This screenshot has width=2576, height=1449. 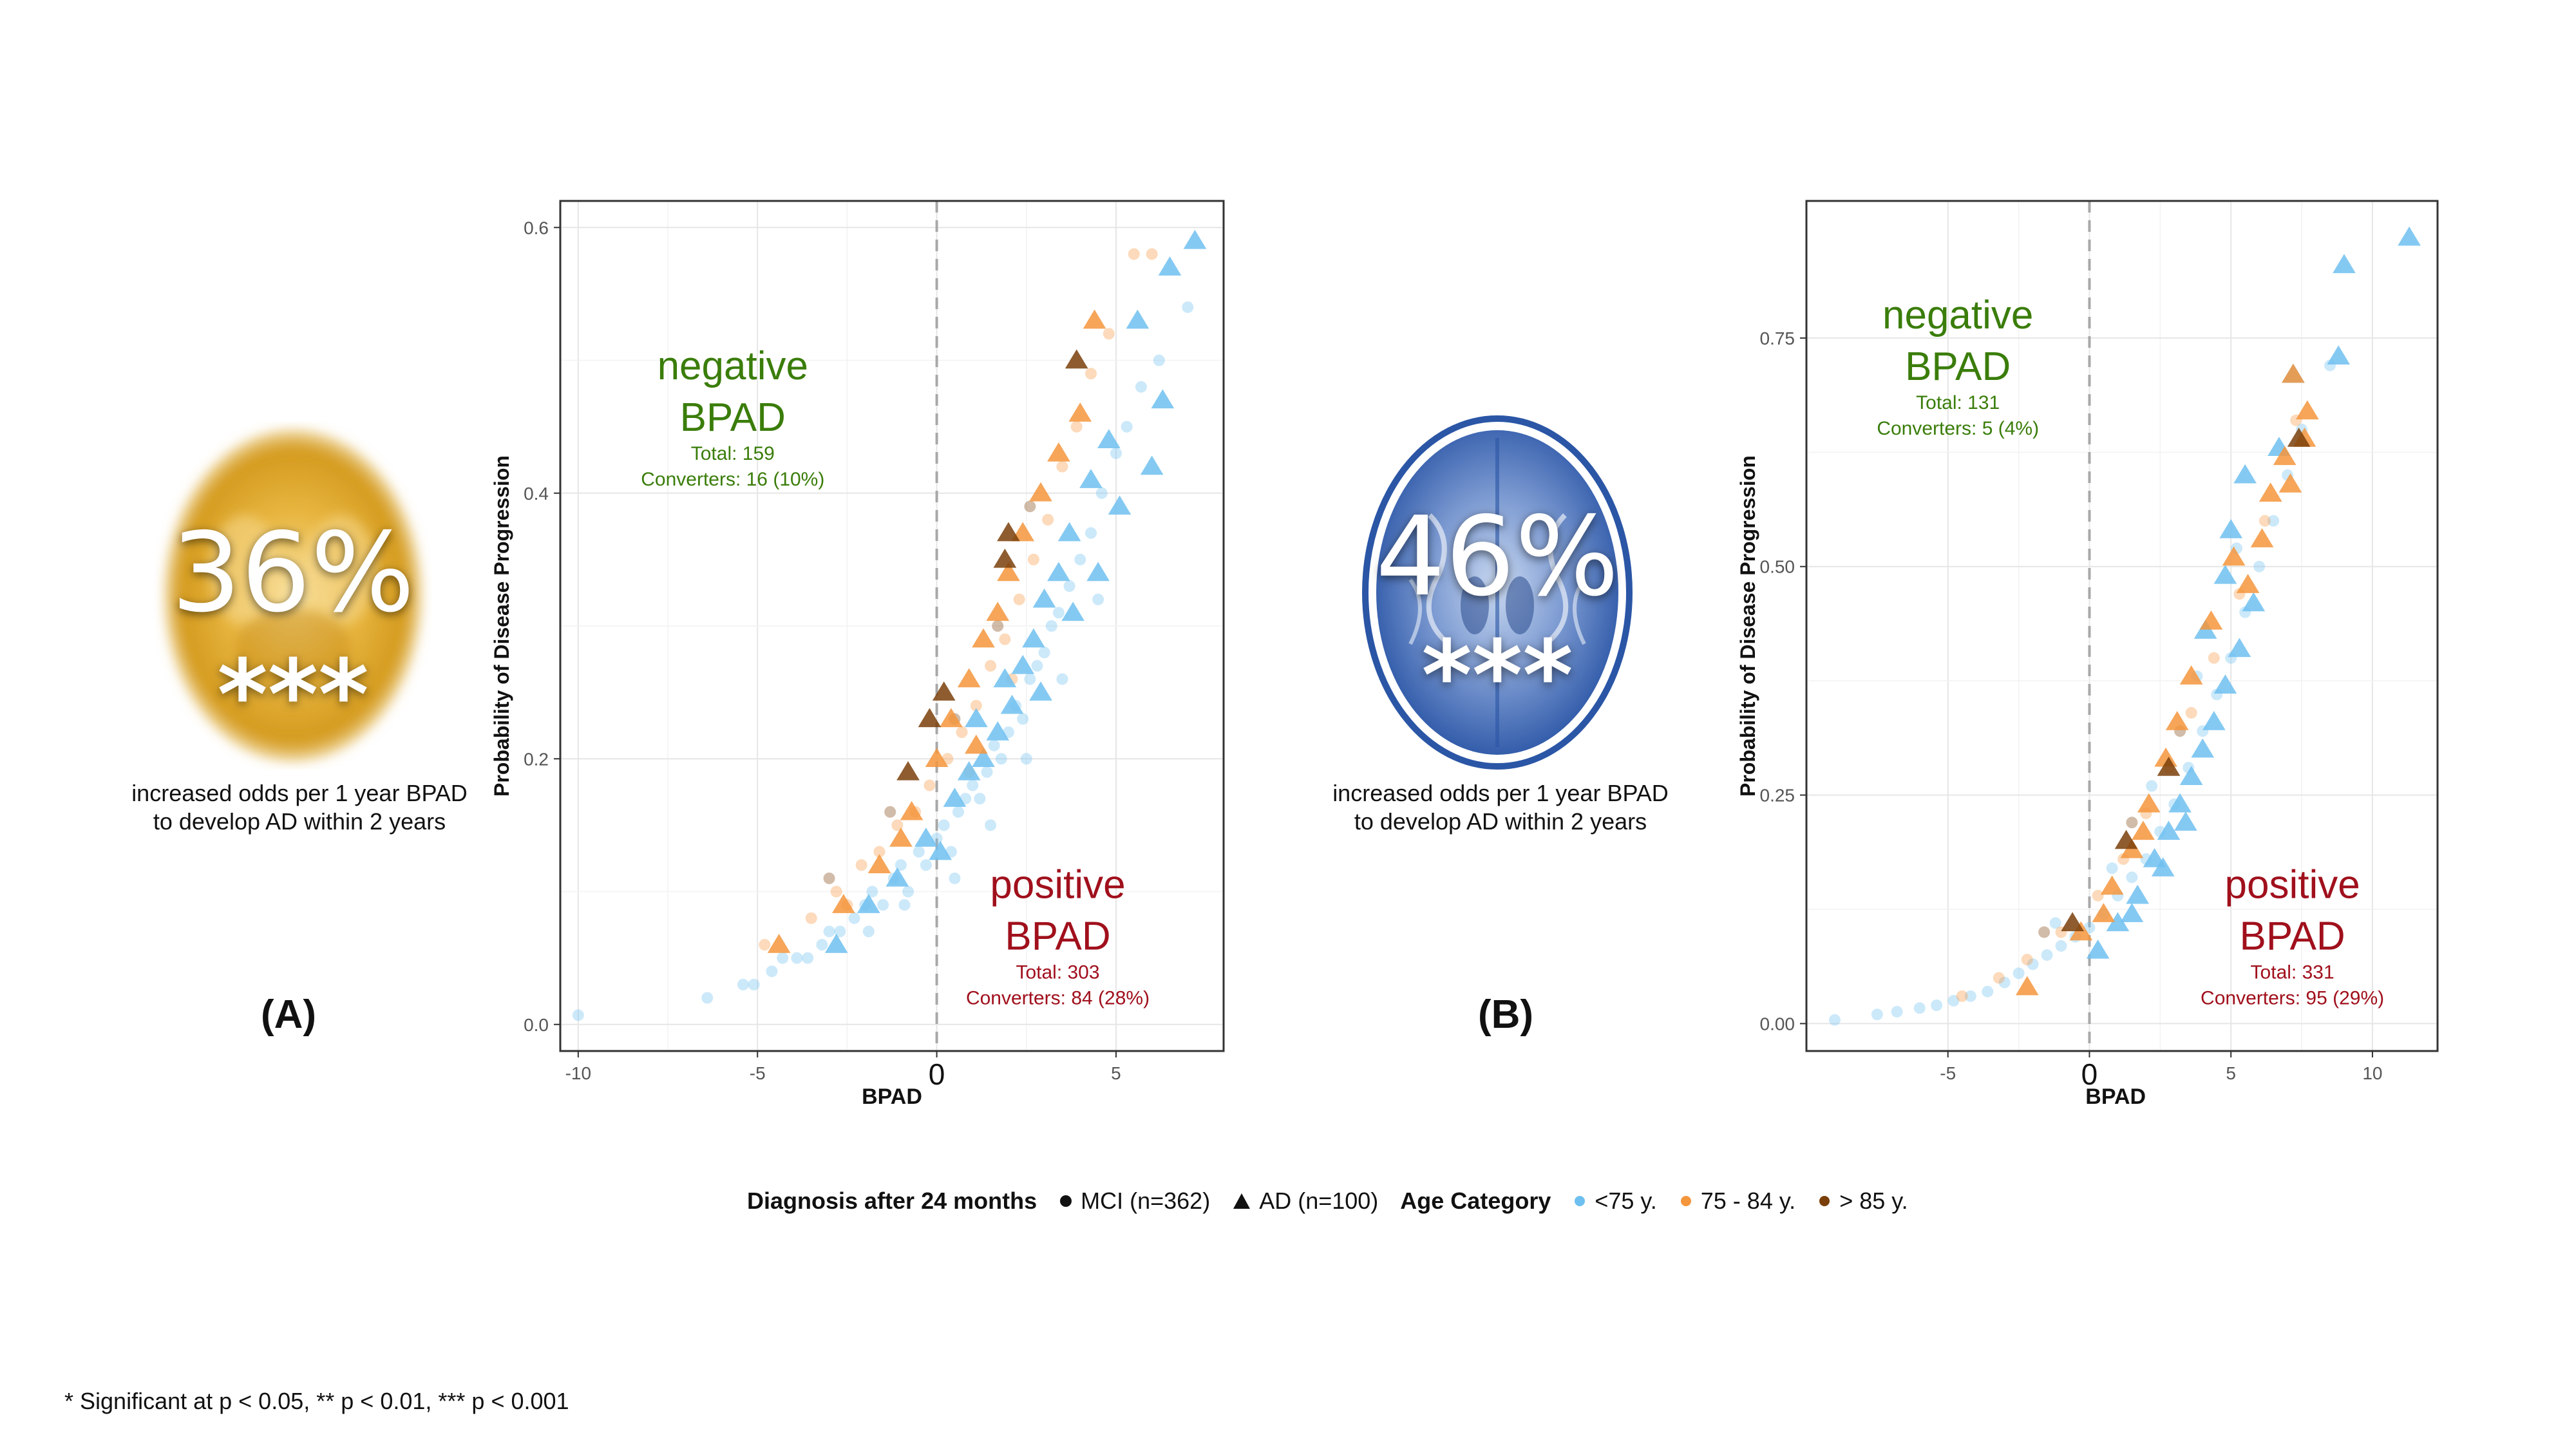 I want to click on panel-b-label: (B), so click(x=1506, y=1014).